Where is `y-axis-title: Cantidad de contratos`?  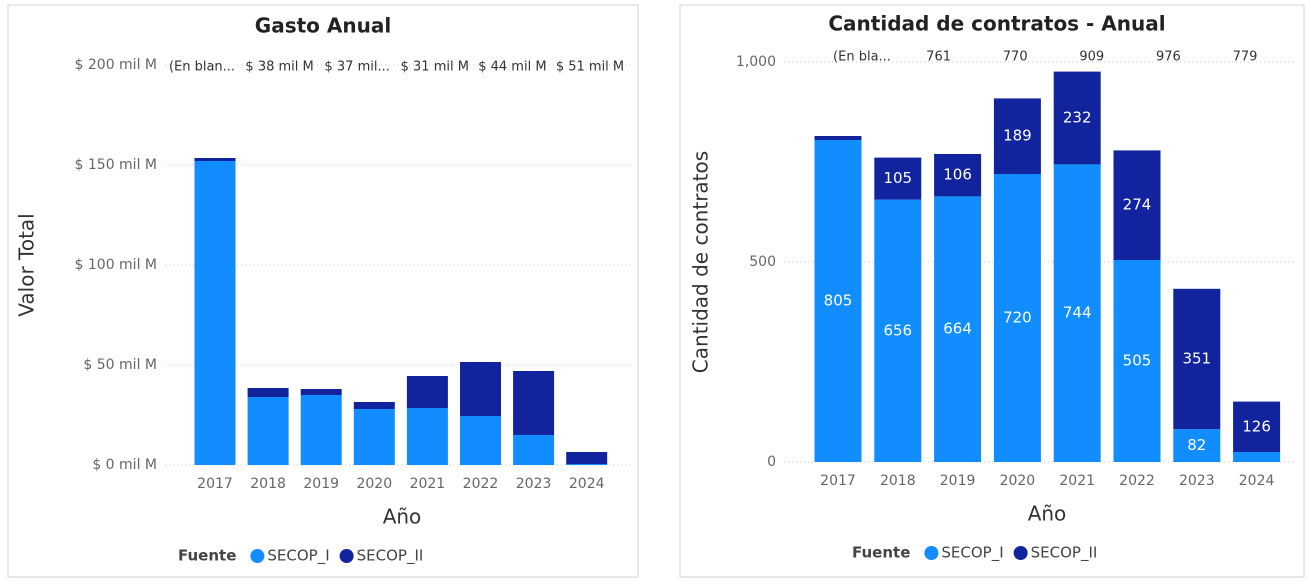 y-axis-title: Cantidad de contratos is located at coordinates (701, 262).